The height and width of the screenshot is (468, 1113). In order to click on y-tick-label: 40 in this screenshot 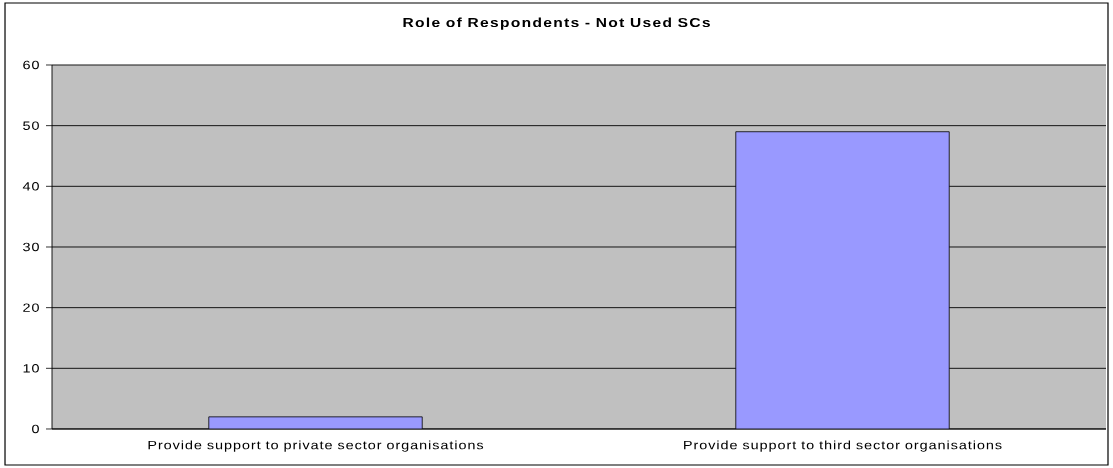, I will do `click(30, 186)`.